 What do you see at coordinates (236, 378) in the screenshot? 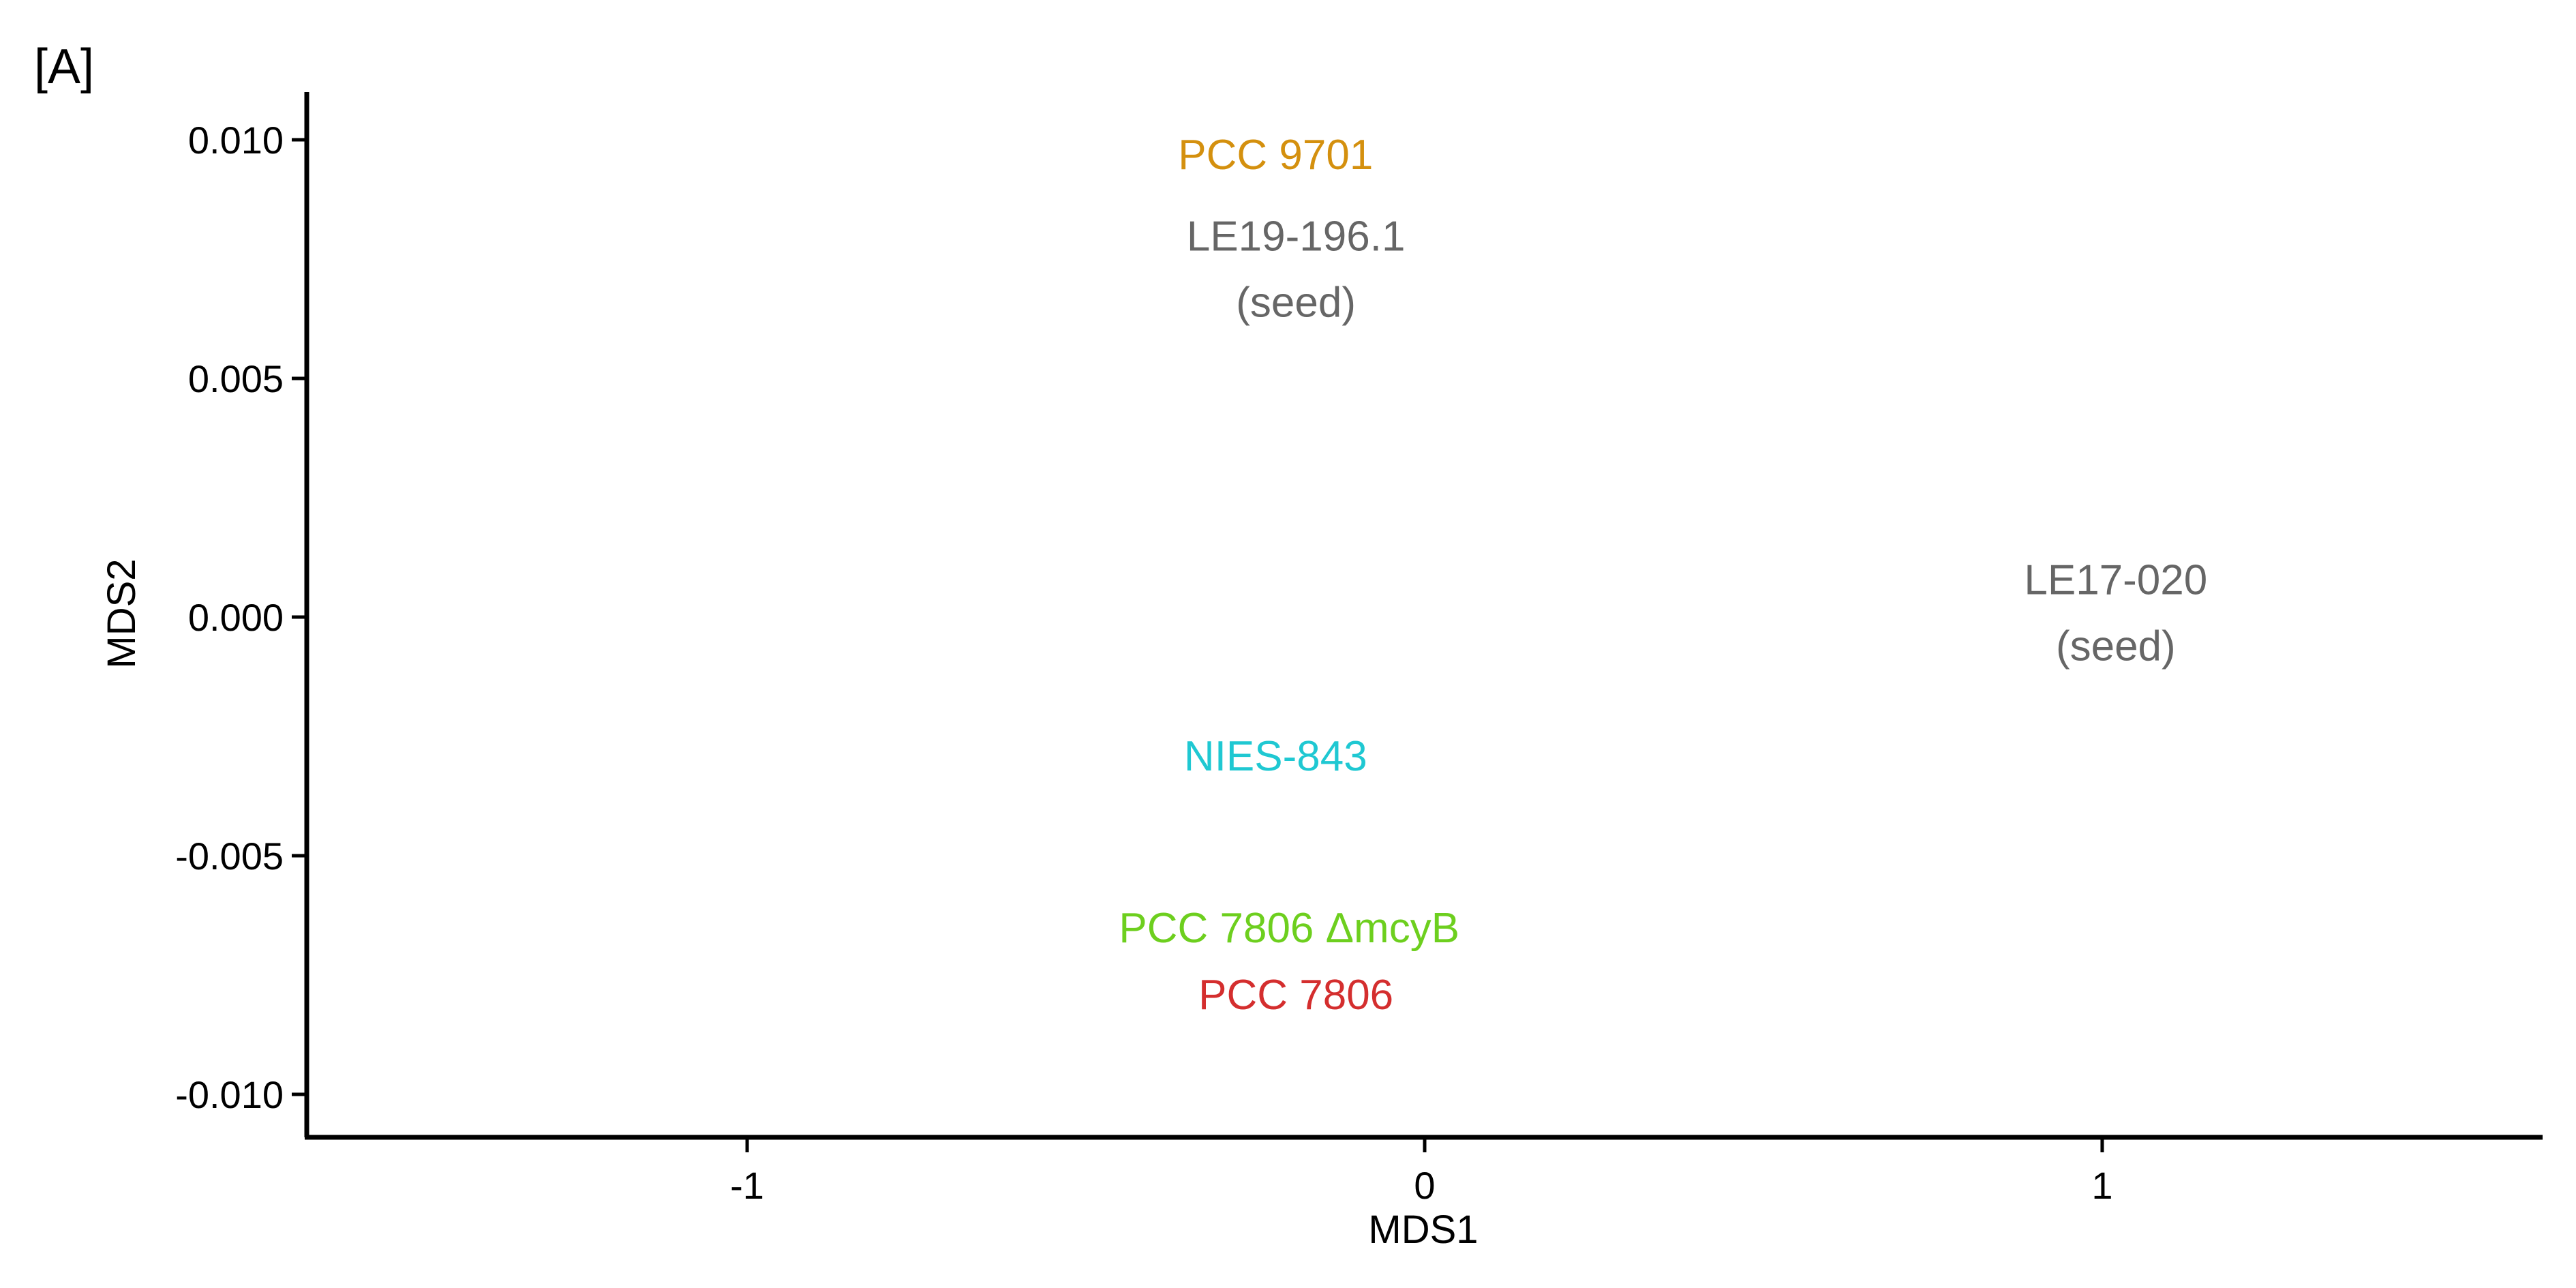
I see `y-tick-label: 0.005` at bounding box center [236, 378].